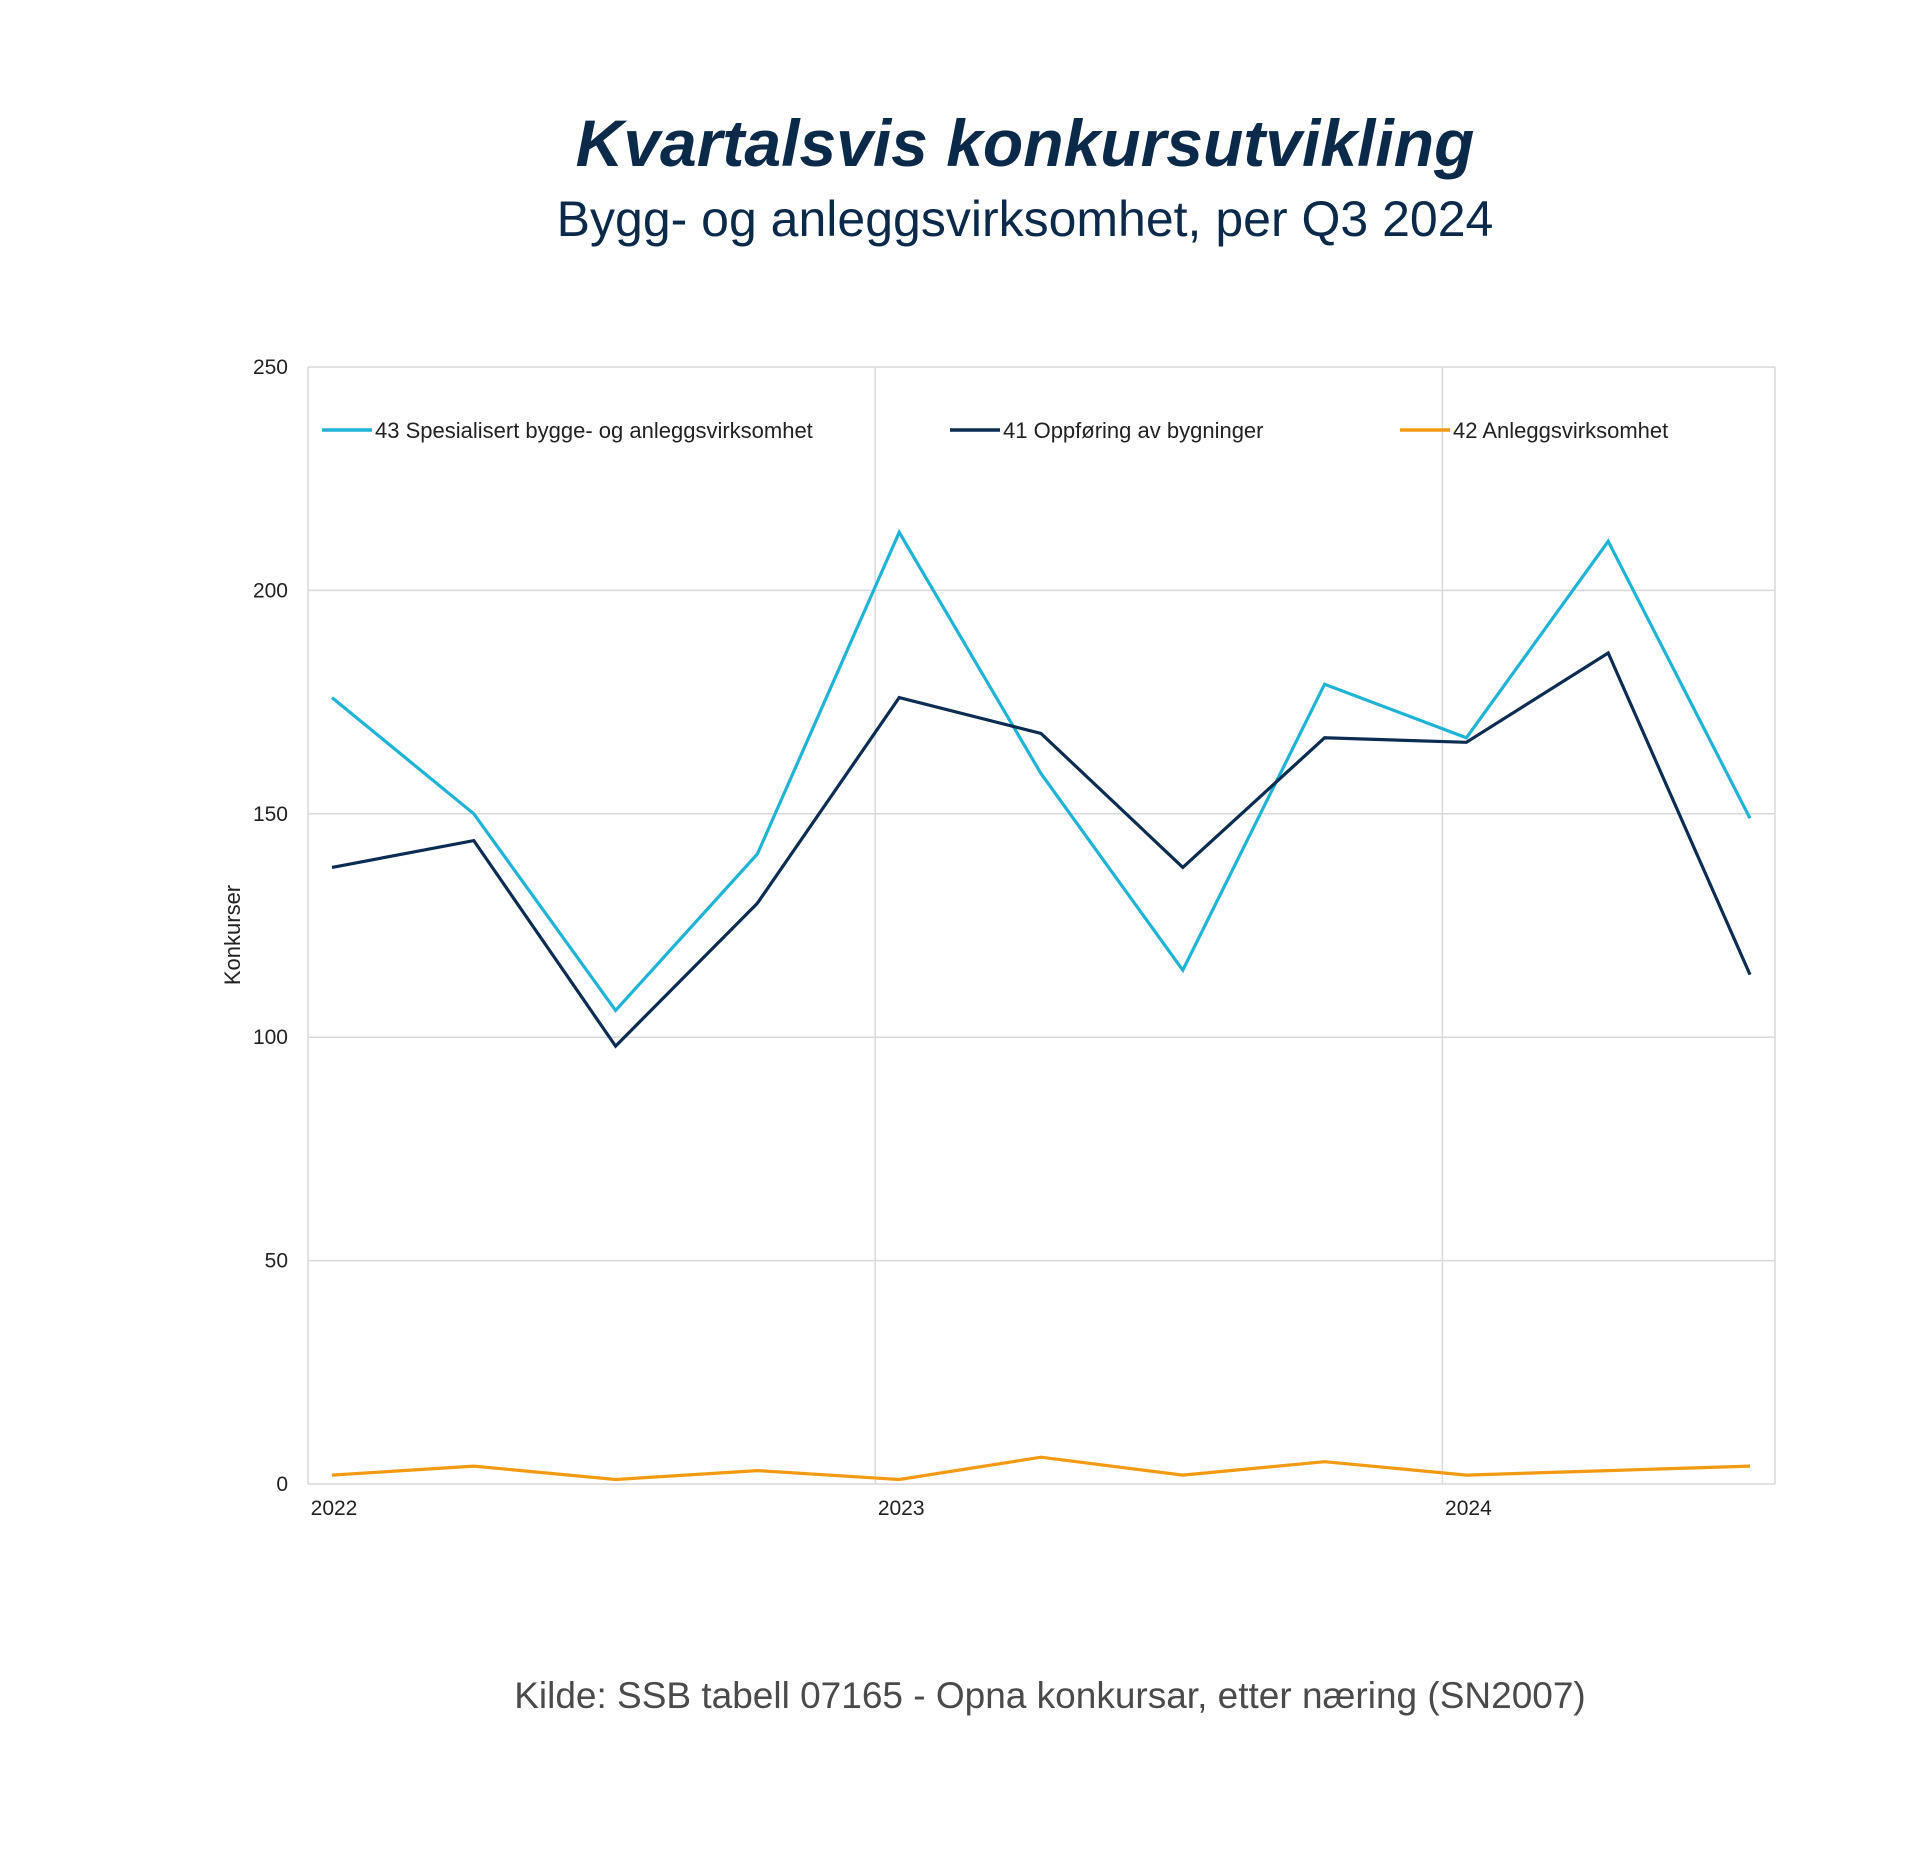 This screenshot has height=1864, width=1920. I want to click on series-line, so click(1041, 1468).